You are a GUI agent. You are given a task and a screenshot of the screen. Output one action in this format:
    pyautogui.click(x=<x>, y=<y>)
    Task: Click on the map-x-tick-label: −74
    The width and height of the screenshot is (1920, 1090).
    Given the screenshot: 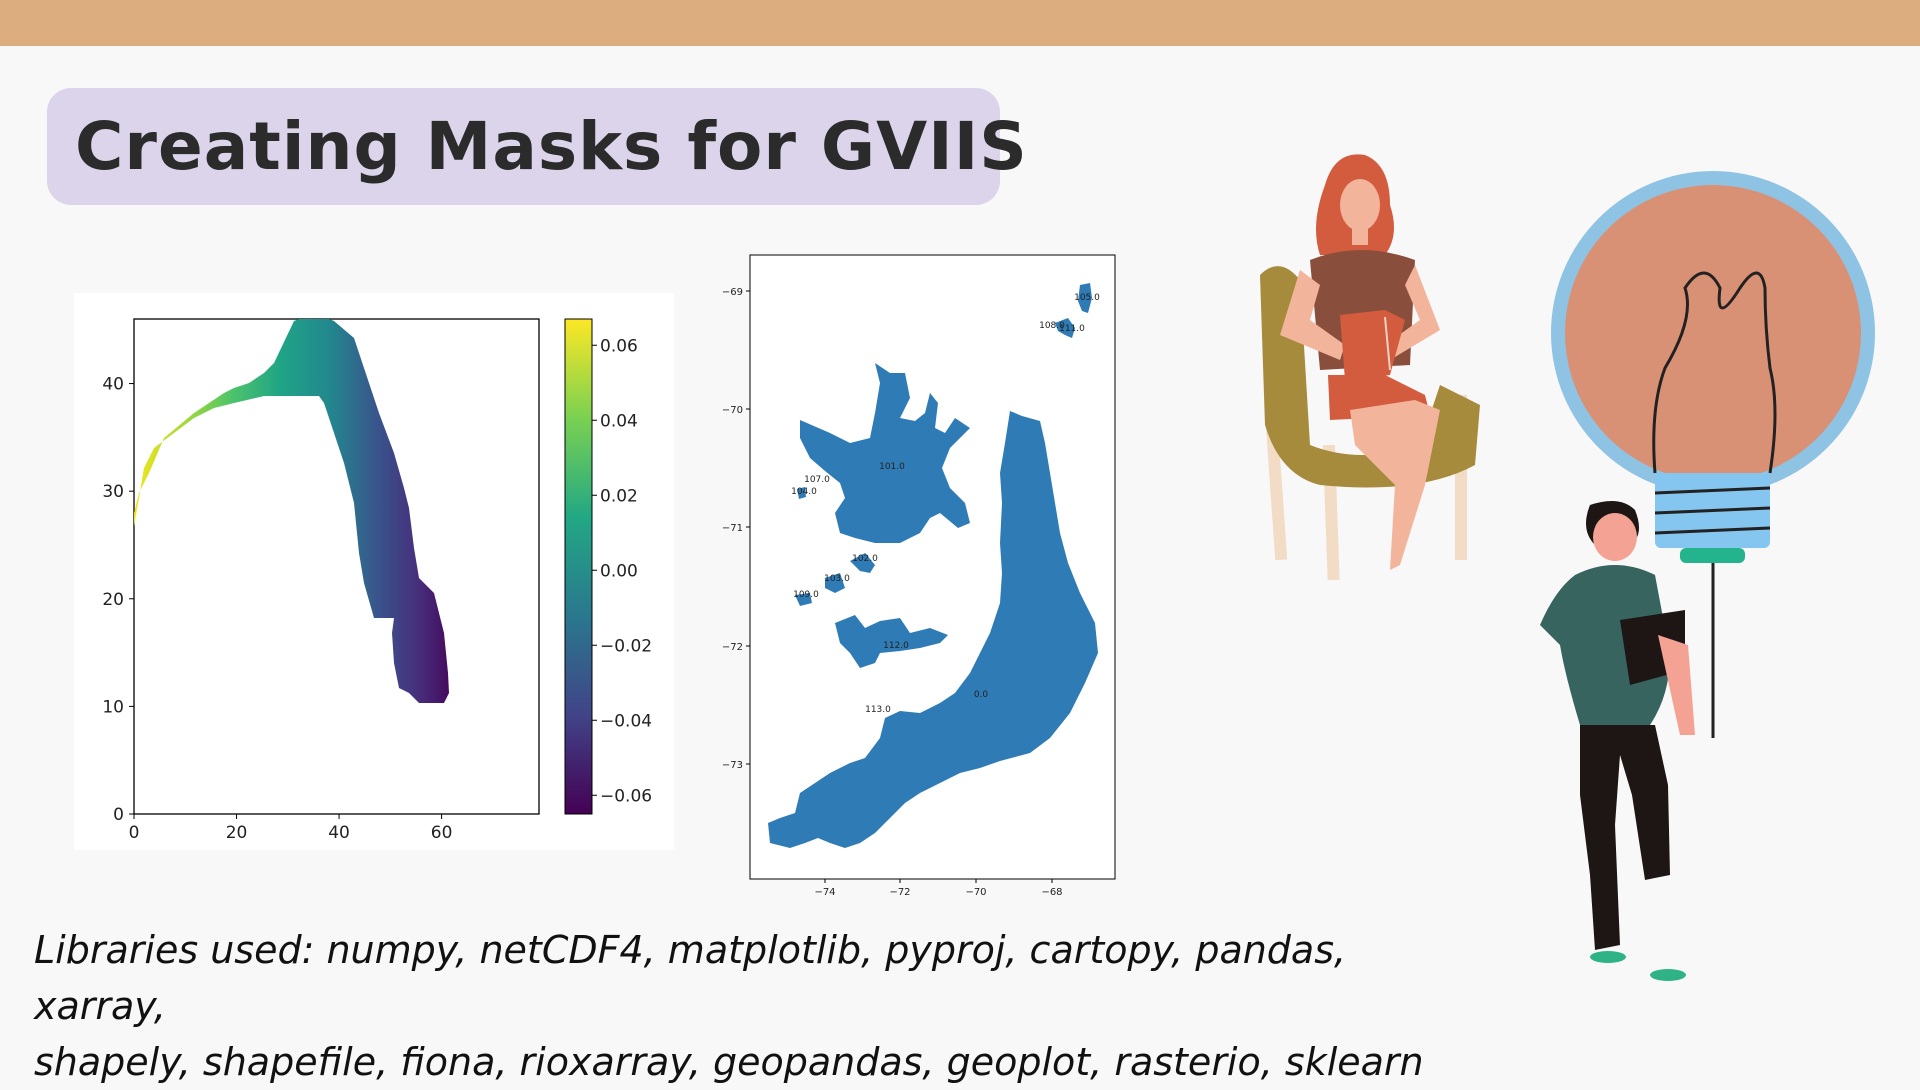 What is the action you would take?
    pyautogui.click(x=824, y=891)
    